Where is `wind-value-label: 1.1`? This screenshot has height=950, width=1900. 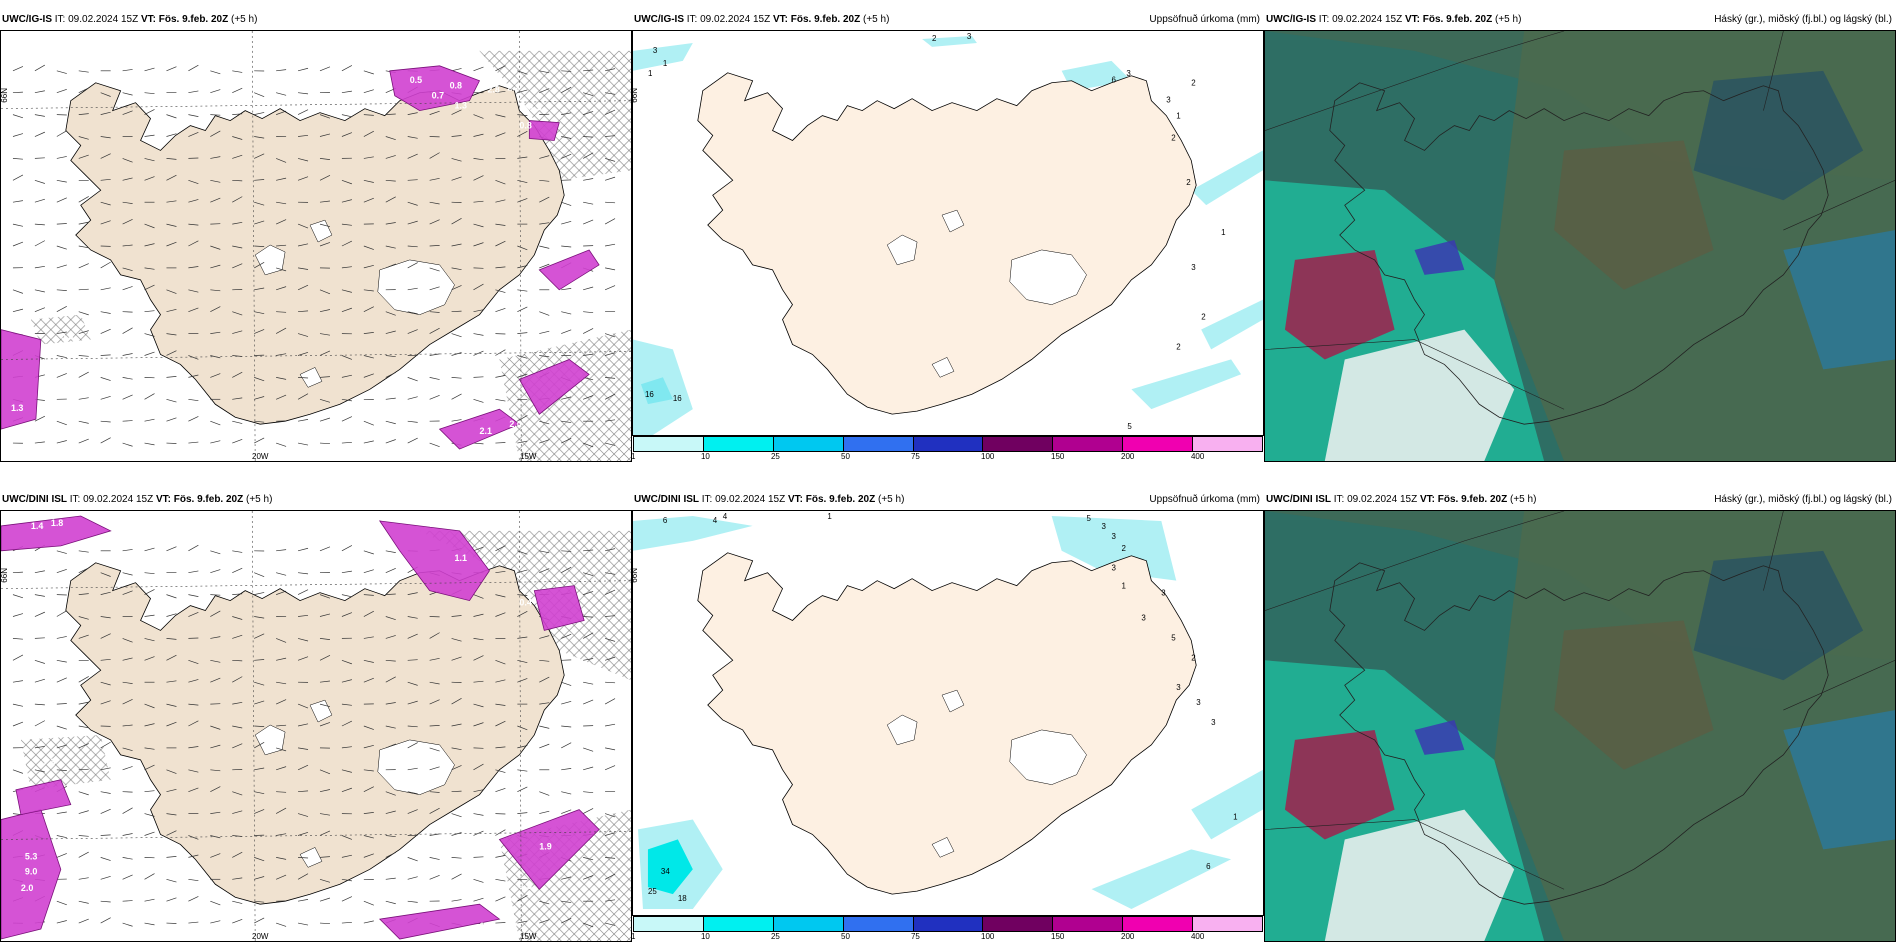 wind-value-label: 1.1 is located at coordinates (461, 558).